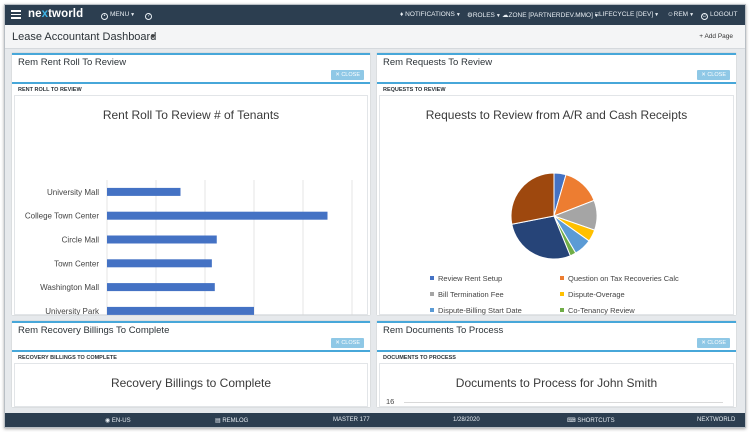  I want to click on legend-label: Question on Tax Recoveries Calc, so click(623, 278).